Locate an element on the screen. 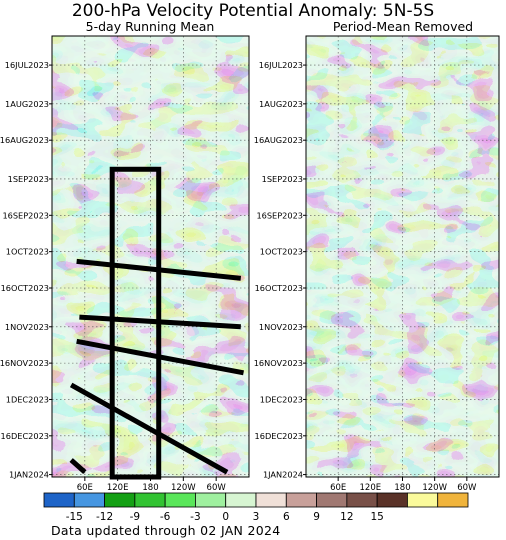 The height and width of the screenshot is (540, 506). colorbar-tick-label: 6 is located at coordinates (286, 517).